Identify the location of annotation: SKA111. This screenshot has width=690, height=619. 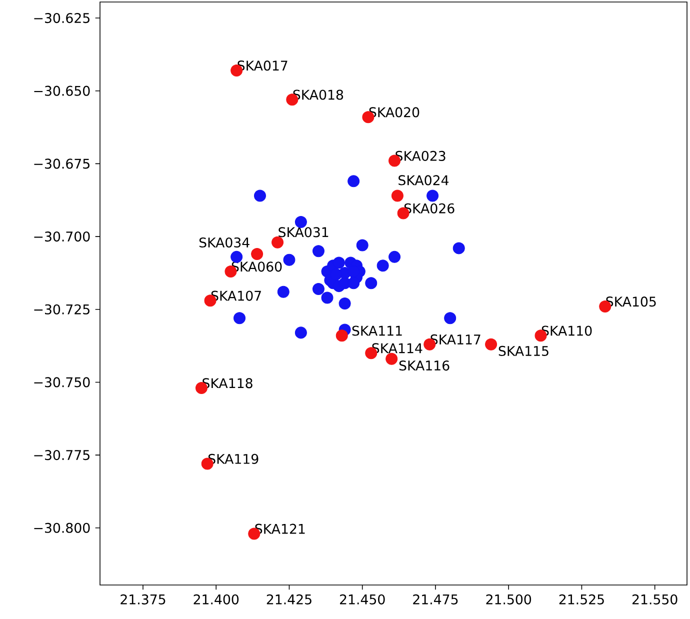
(377, 331).